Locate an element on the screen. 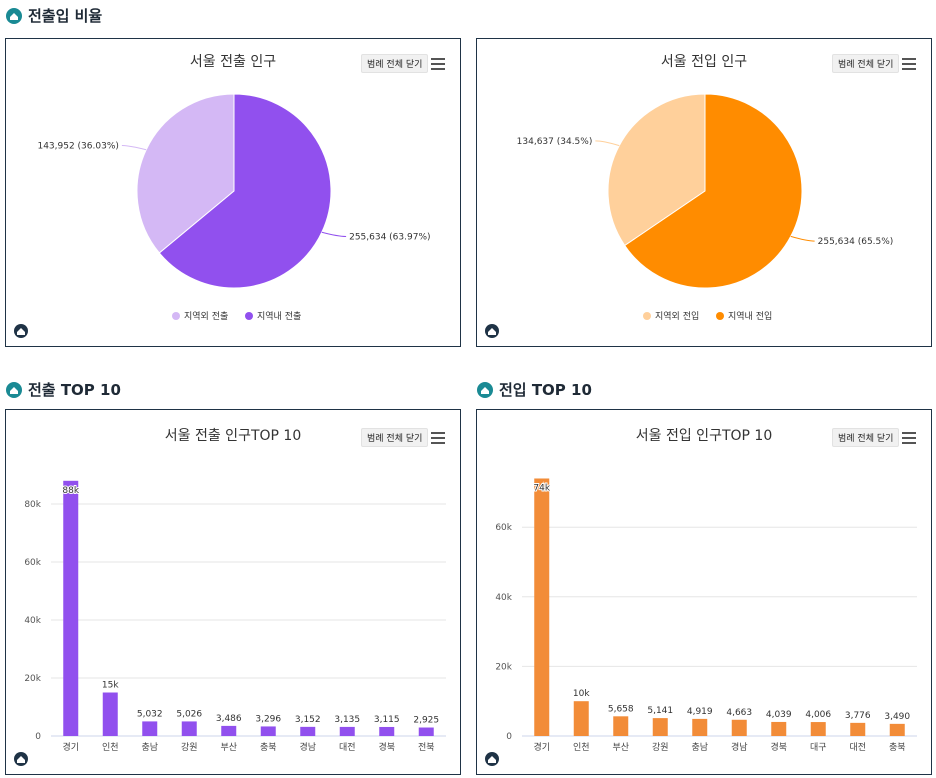  data-label: 15k is located at coordinates (110, 686).